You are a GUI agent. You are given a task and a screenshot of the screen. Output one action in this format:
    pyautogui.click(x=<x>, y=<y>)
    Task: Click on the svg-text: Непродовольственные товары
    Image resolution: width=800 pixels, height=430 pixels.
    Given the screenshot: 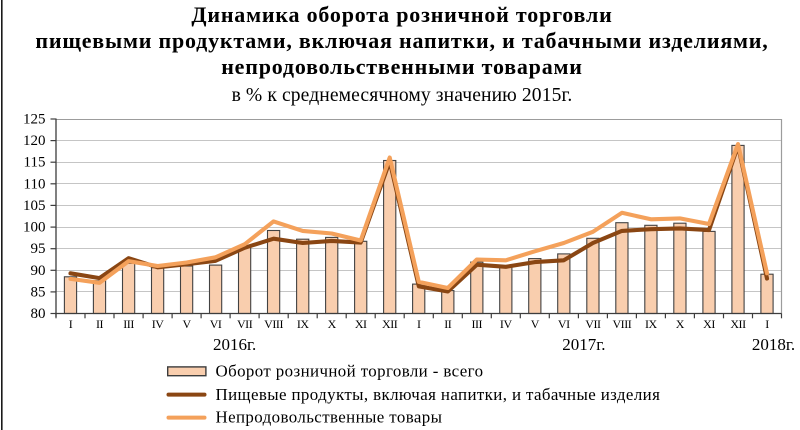 What is the action you would take?
    pyautogui.click(x=329, y=417)
    